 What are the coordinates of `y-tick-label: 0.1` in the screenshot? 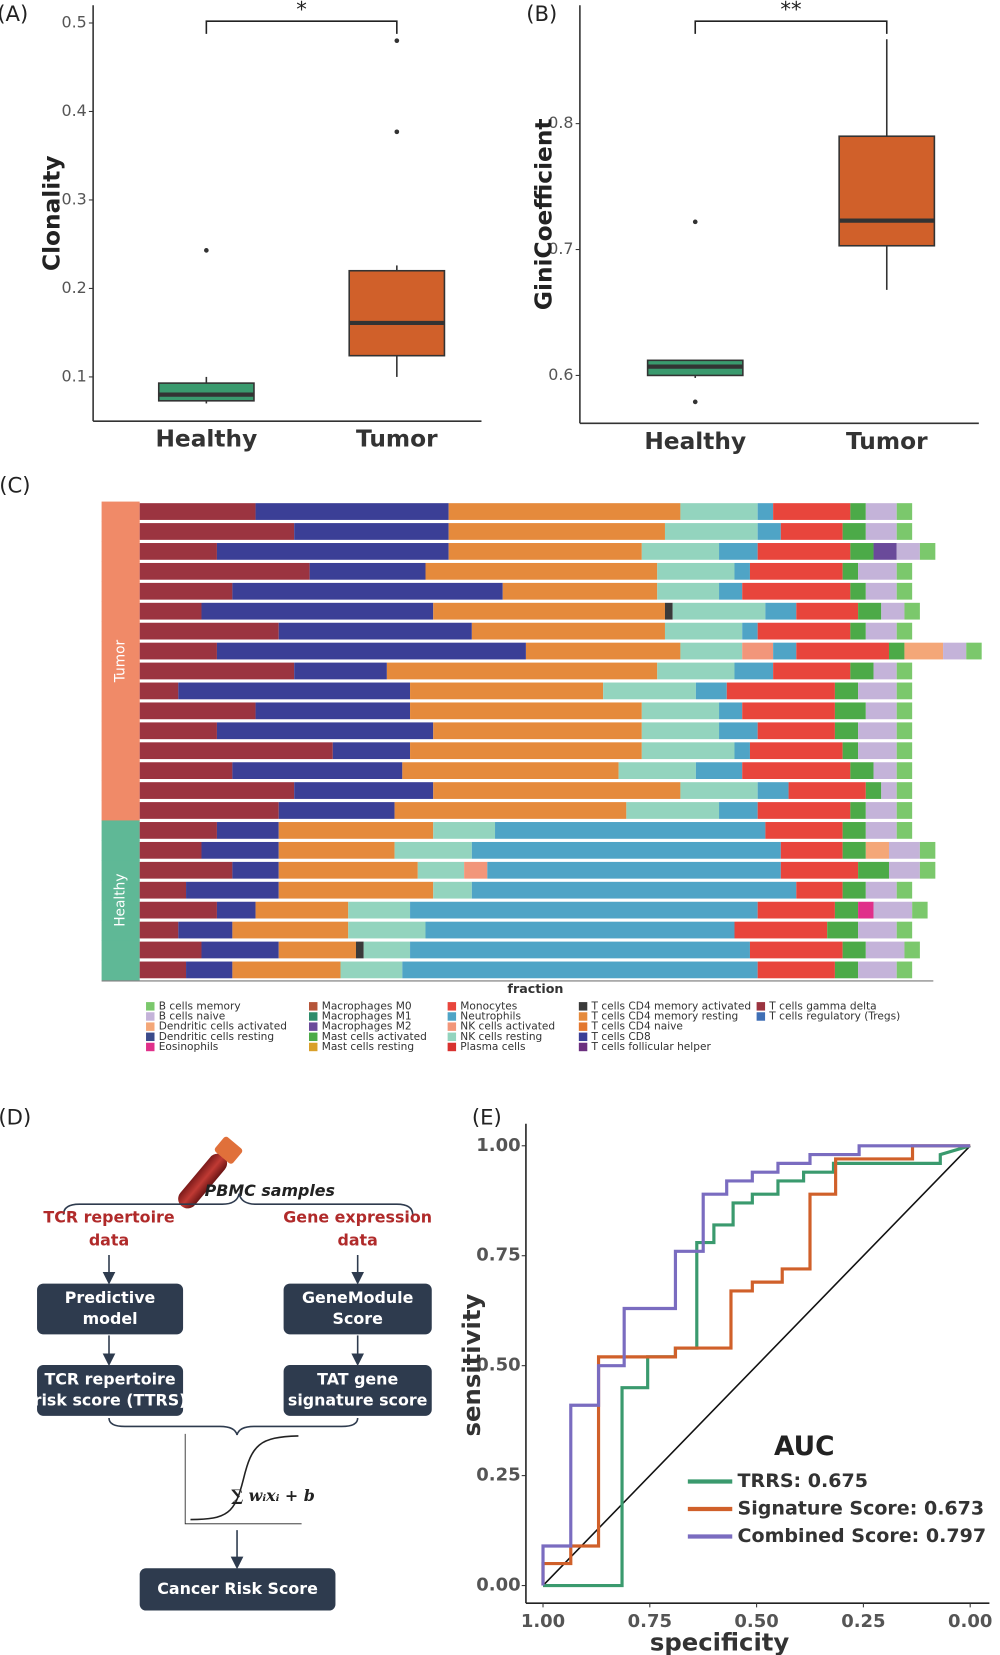 It's located at (74, 375).